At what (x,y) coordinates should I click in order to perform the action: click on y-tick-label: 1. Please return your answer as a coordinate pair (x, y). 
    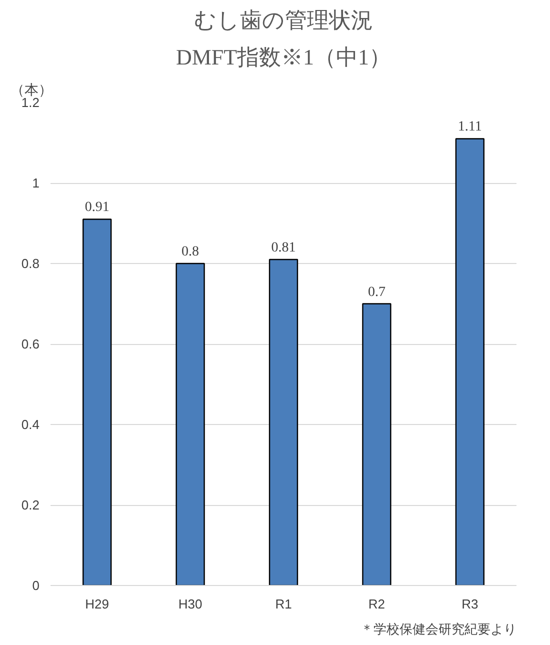
    Looking at the image, I should click on (36, 183).